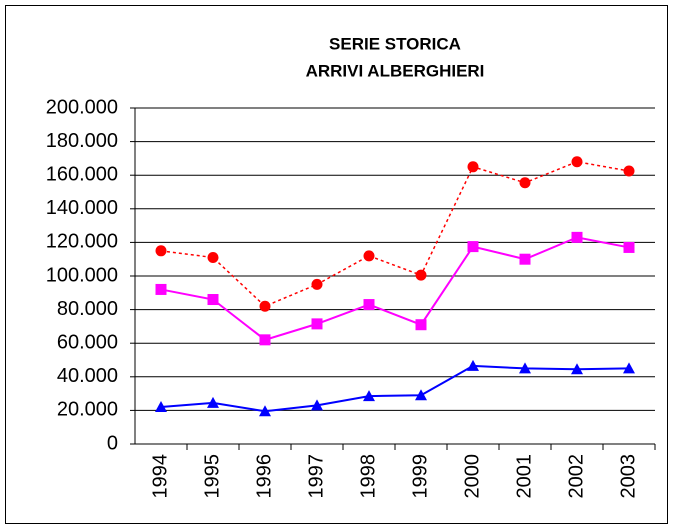 The image size is (674, 530). Describe the element at coordinates (87, 342) in the screenshot. I see `y-tick-label: 60.000` at that location.